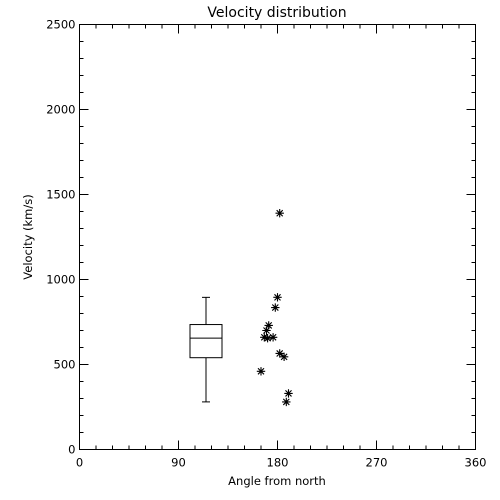 Image resolution: width=500 pixels, height=500 pixels. Describe the element at coordinates (60, 195) in the screenshot. I see `y-tick-label: 1500` at that location.